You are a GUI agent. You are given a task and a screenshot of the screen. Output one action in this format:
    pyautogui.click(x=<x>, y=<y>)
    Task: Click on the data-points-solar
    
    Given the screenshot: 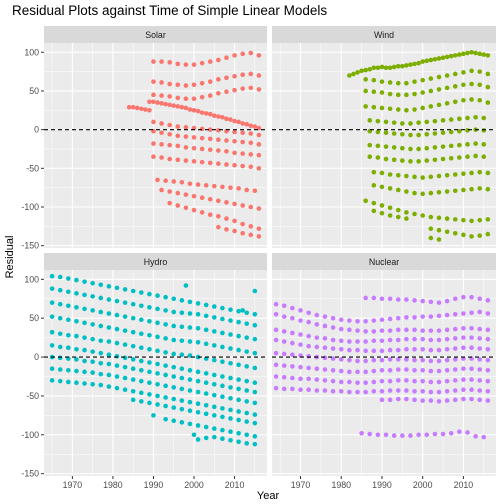 What is the action you would take?
    pyautogui.click(x=194, y=144)
    